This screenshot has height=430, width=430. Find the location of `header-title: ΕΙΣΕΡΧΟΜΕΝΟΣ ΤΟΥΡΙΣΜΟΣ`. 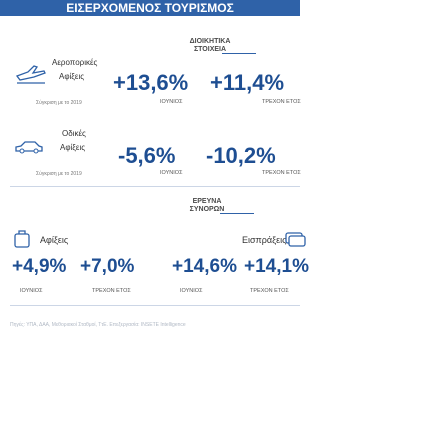

header-title: ΕΙΣΕΡΧΟΜΕΝΟΣ ΤΟΥΡΙΣΜΟΣ is located at coordinates (150, 8).